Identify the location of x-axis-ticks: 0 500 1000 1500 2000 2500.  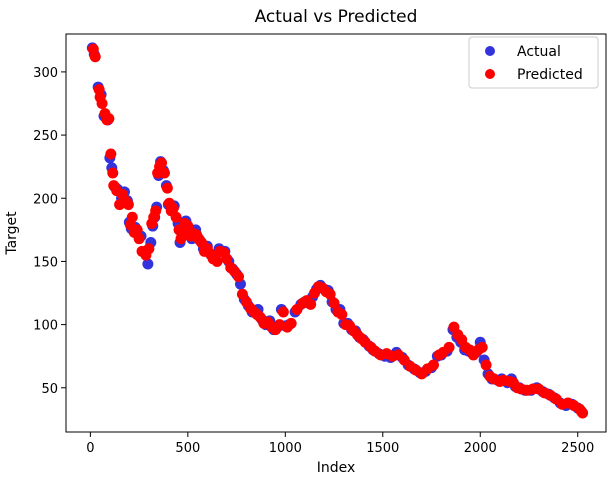
(340, 444).